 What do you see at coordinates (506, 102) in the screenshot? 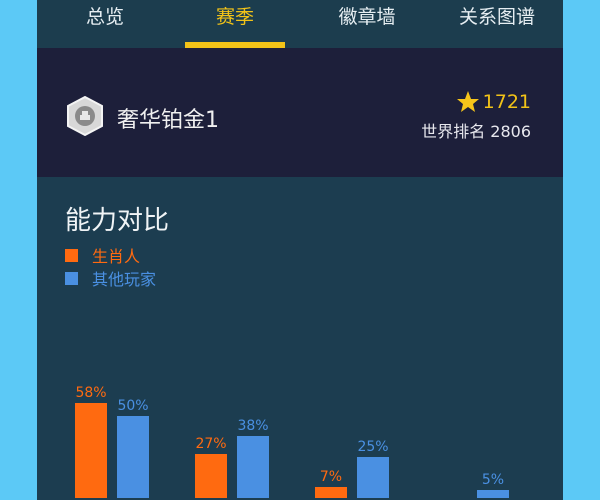
I see `score-value: 1721` at bounding box center [506, 102].